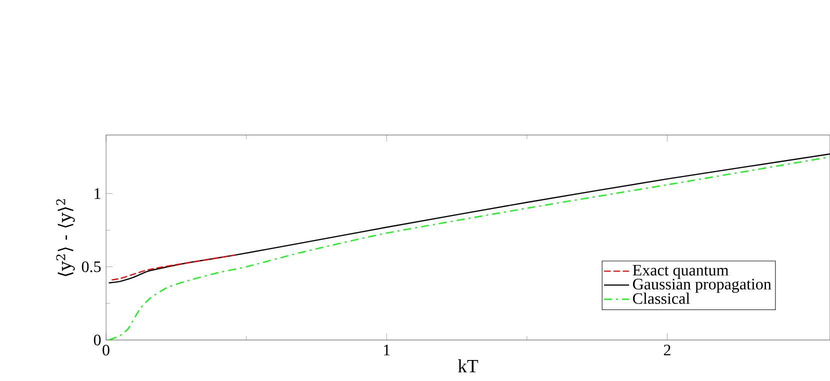 This screenshot has height=381, width=830. I want to click on legend-label: Gaussian propagation, so click(702, 285).